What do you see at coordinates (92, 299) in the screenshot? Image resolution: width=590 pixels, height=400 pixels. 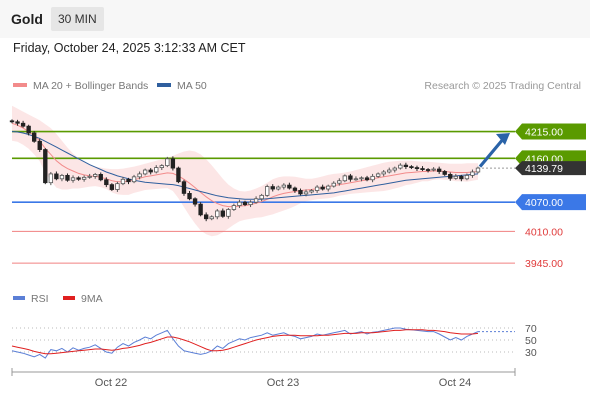 I see `legend-label-rsi-ma: 9MA` at bounding box center [92, 299].